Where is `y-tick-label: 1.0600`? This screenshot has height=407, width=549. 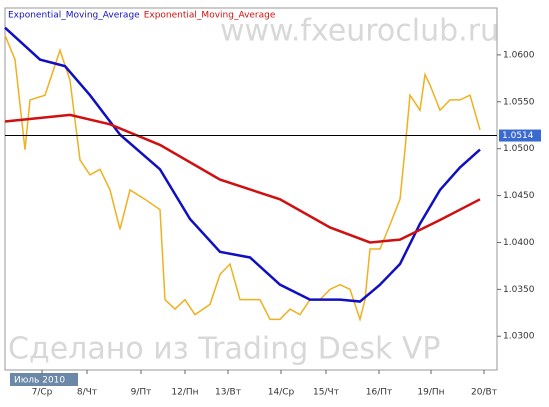
y-tick-label: 1.0600 is located at coordinates (519, 55).